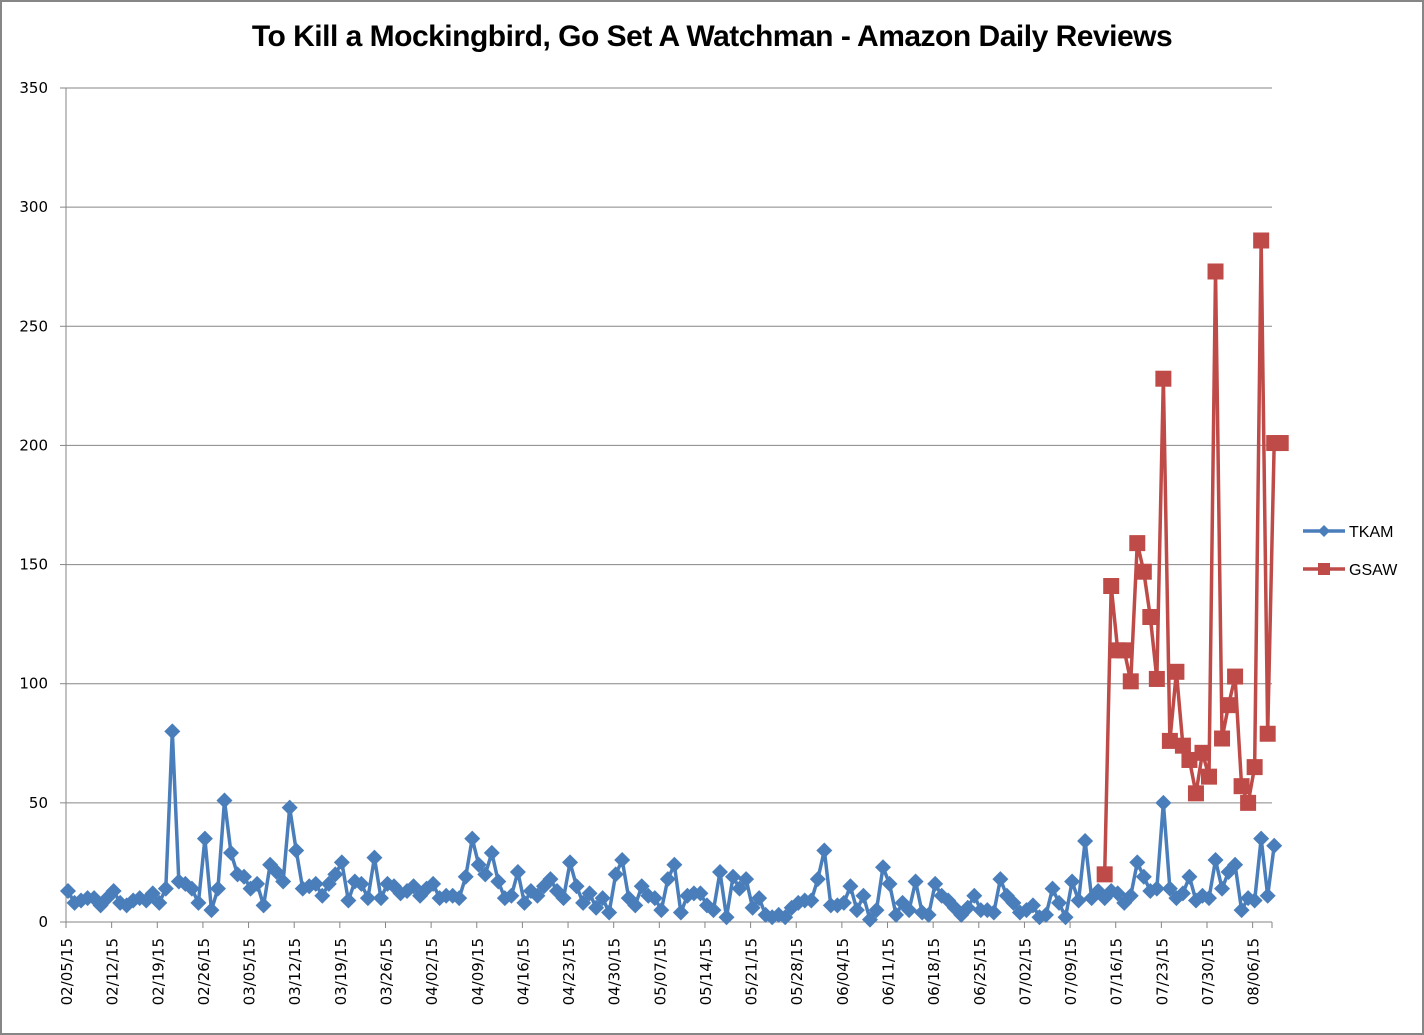  What do you see at coordinates (33, 88) in the screenshot?
I see `y-tick-label: 350` at bounding box center [33, 88].